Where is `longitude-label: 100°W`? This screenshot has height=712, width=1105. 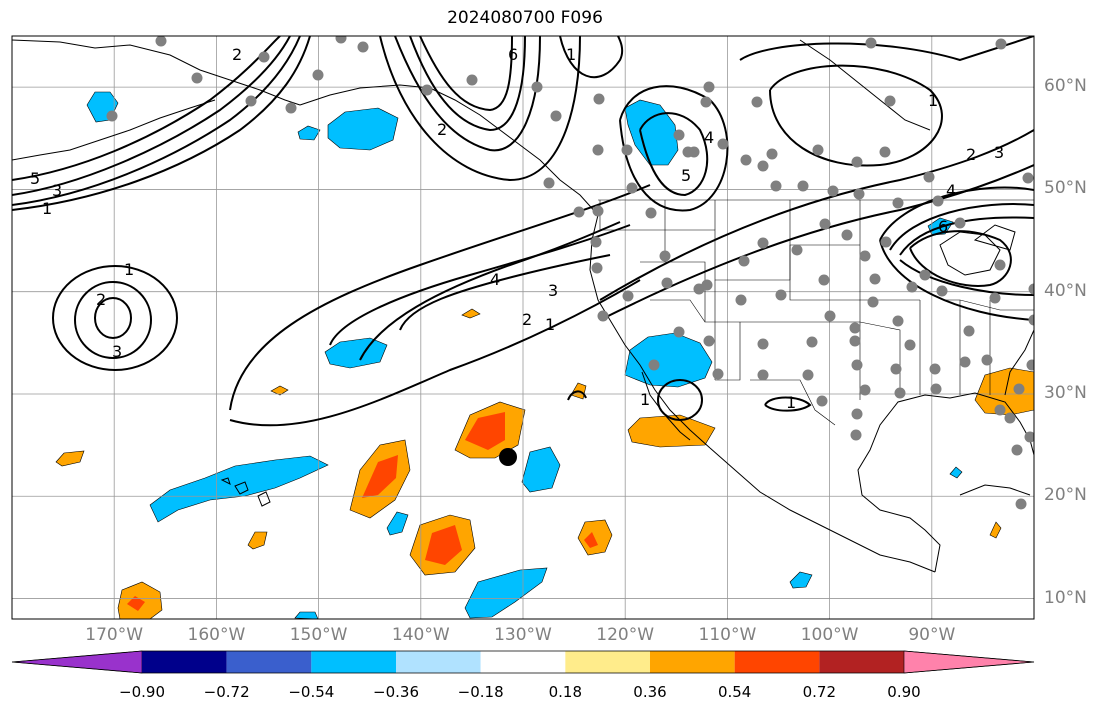 longitude-label: 100°W is located at coordinates (829, 635).